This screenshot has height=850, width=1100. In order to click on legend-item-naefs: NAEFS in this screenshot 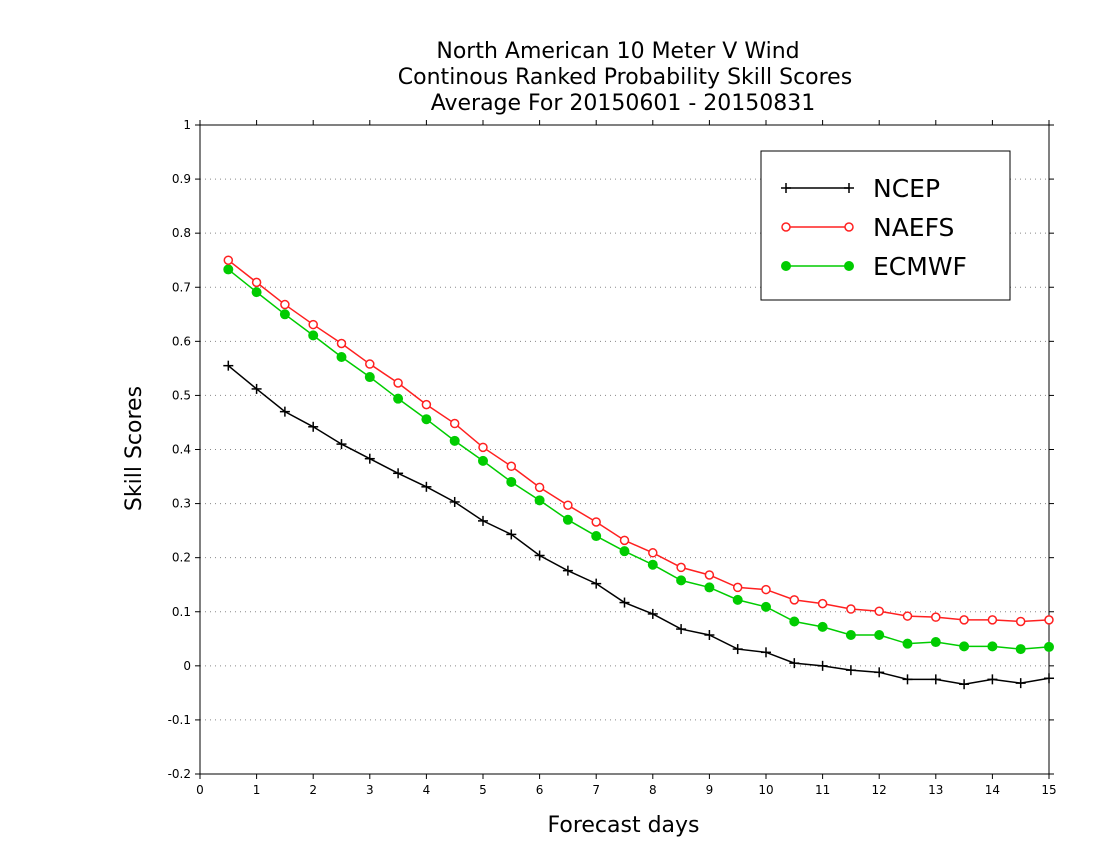, I will do `click(867, 227)`.